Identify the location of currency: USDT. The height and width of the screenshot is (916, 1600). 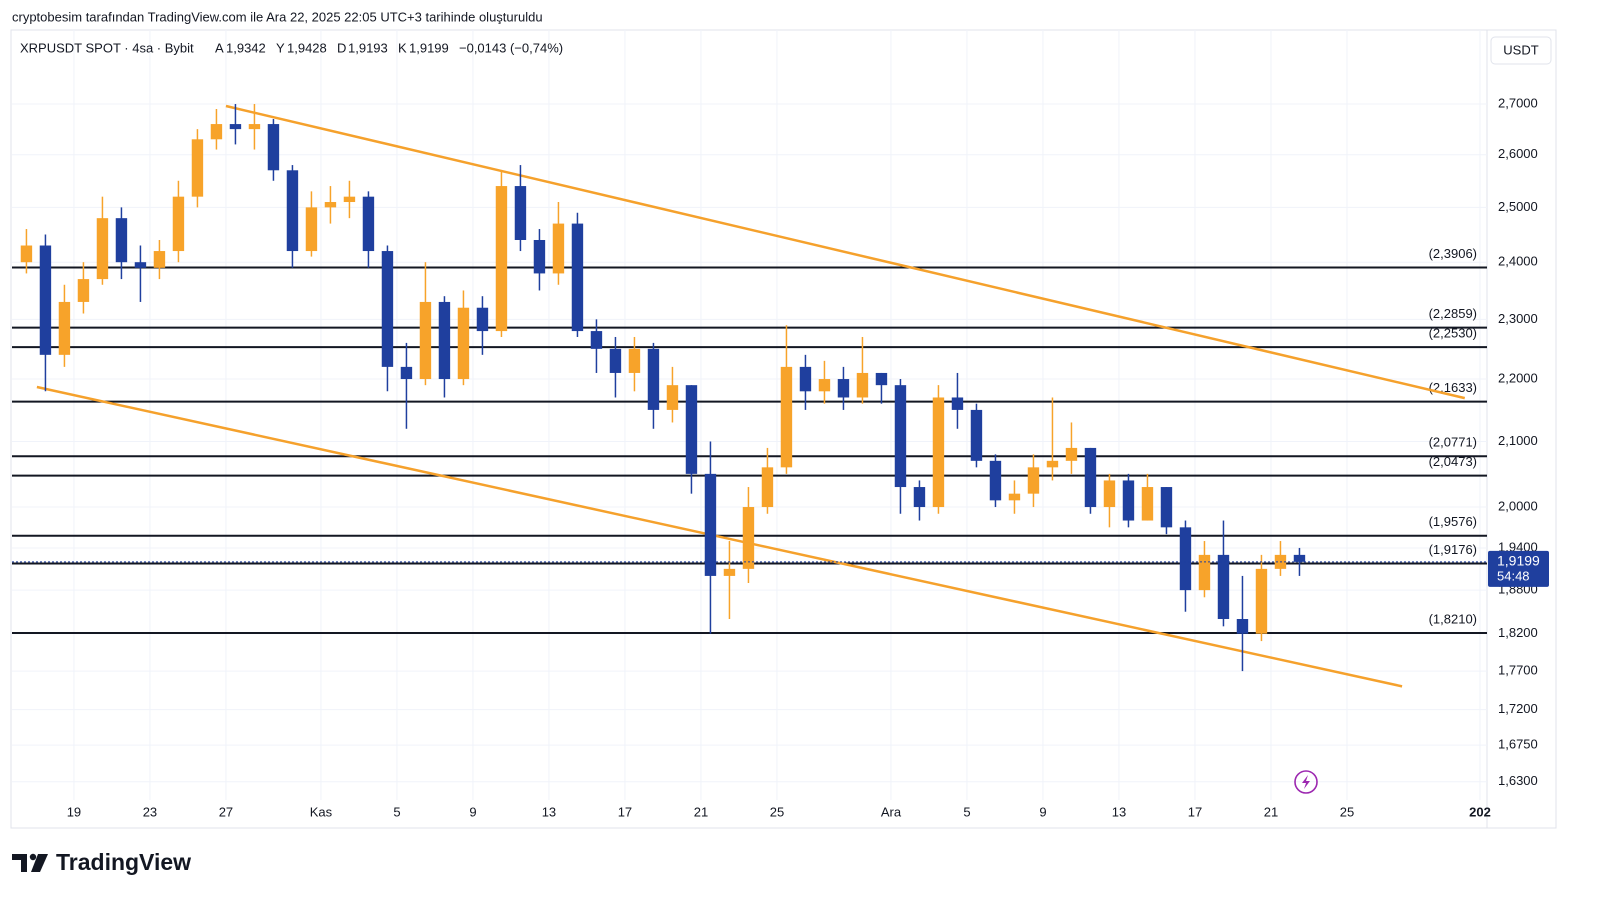
(1520, 49).